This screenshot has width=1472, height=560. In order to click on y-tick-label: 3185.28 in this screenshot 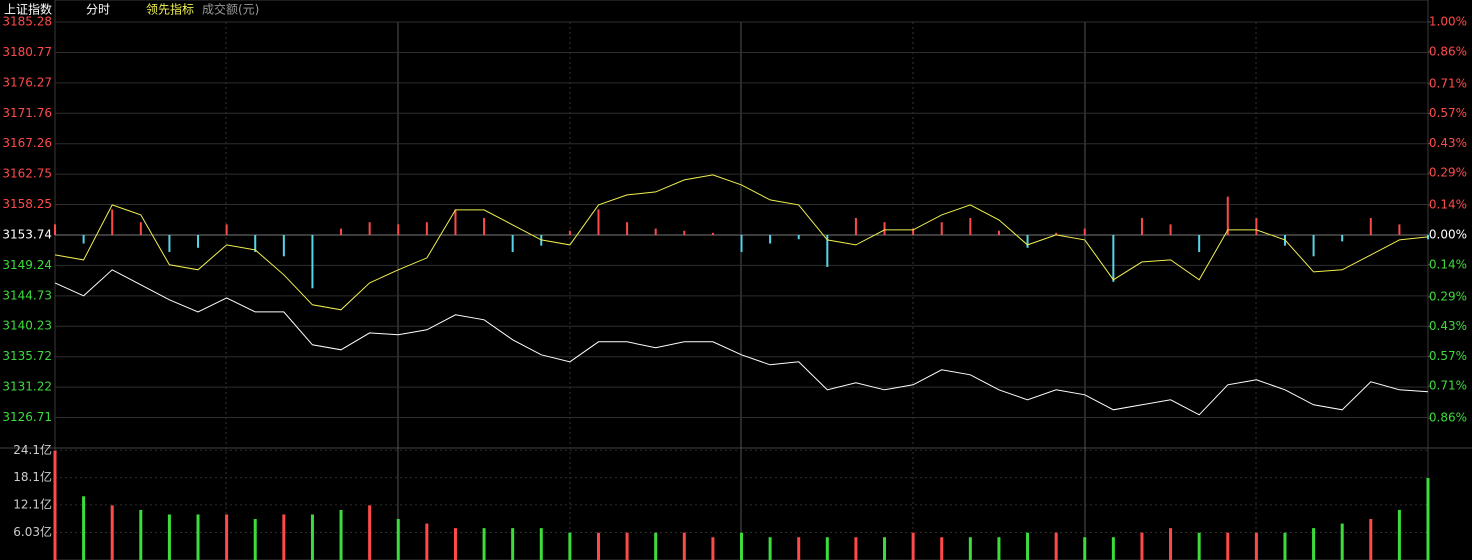, I will do `click(27, 22)`.